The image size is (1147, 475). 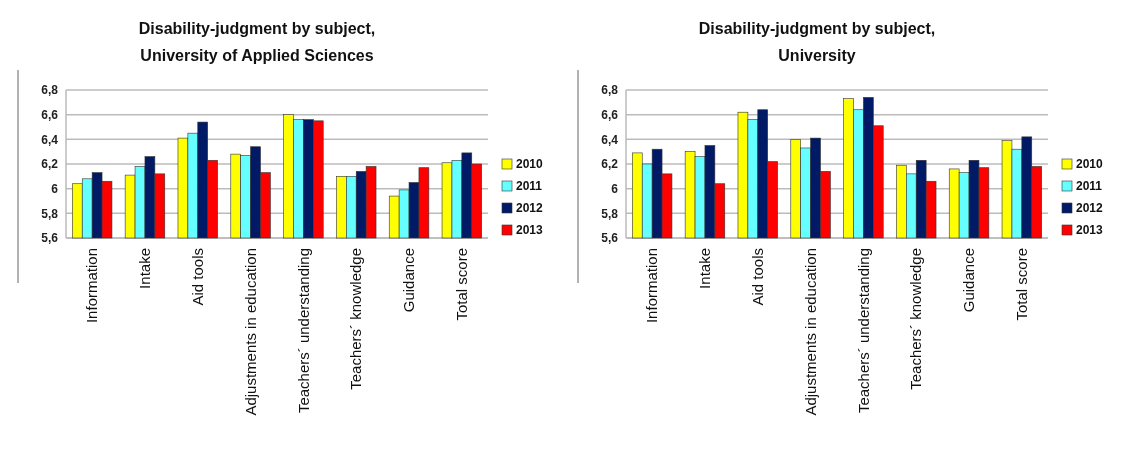 What do you see at coordinates (257, 42) in the screenshot?
I see `chart-title: Disability-judgment by subject, University of Applied Sciences` at bounding box center [257, 42].